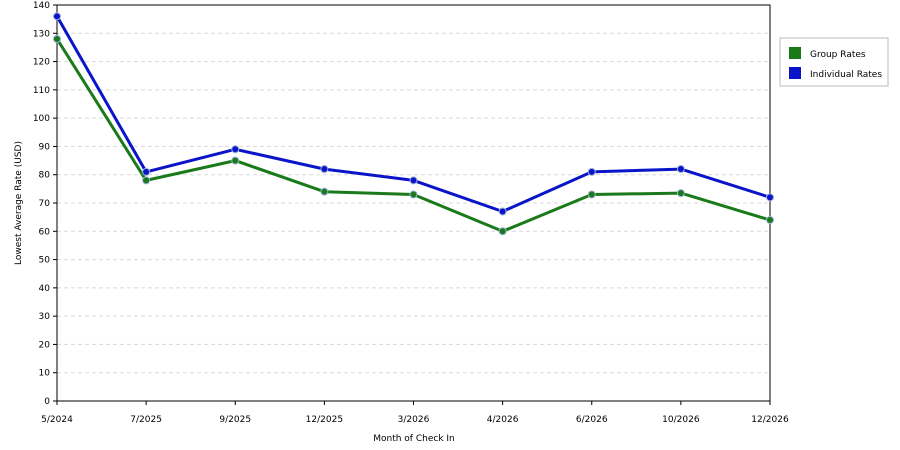 Image resolution: width=900 pixels, height=450 pixels. Describe the element at coordinates (45, 147) in the screenshot. I see `y-tick-label: 90` at that location.